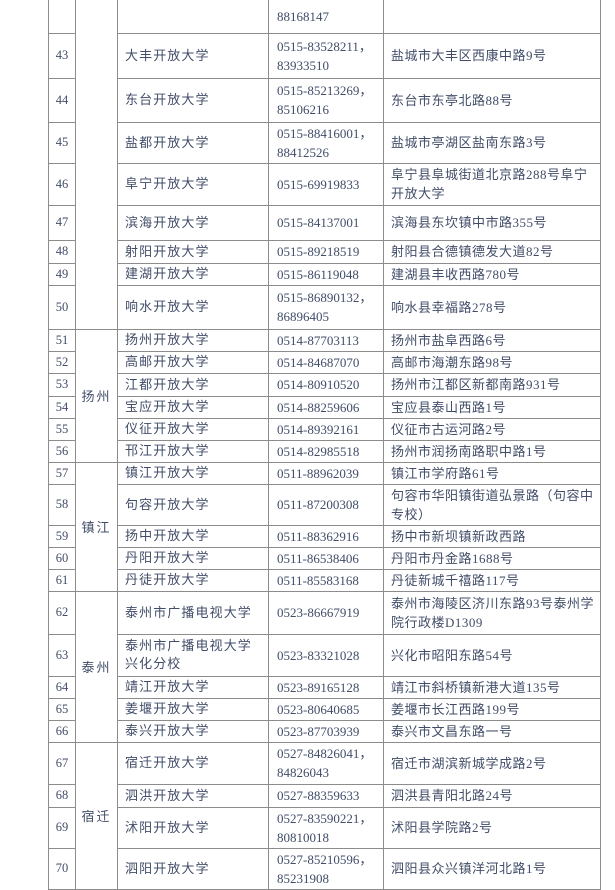 The height and width of the screenshot is (890, 615). Describe the element at coordinates (62, 184) in the screenshot. I see `seq-cell: 46` at that location.